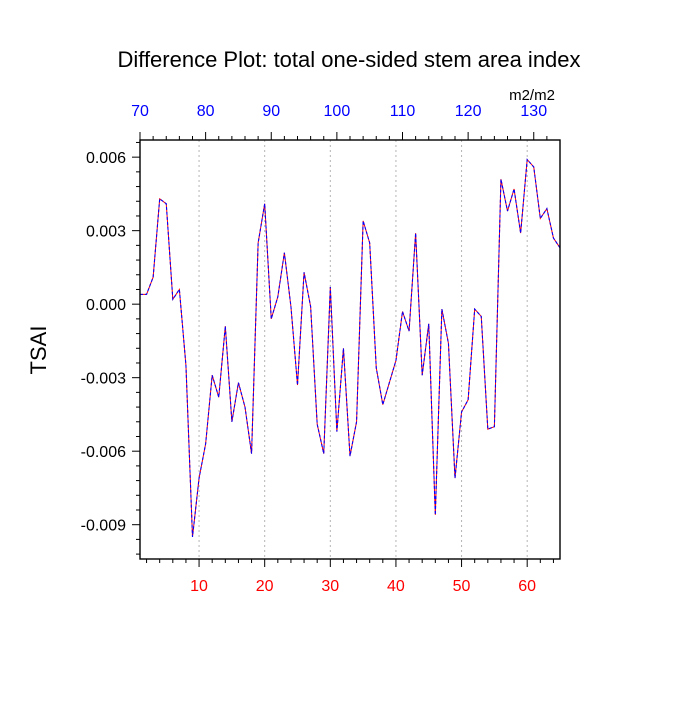  I want to click on x-top-tick-label: 80, so click(206, 111).